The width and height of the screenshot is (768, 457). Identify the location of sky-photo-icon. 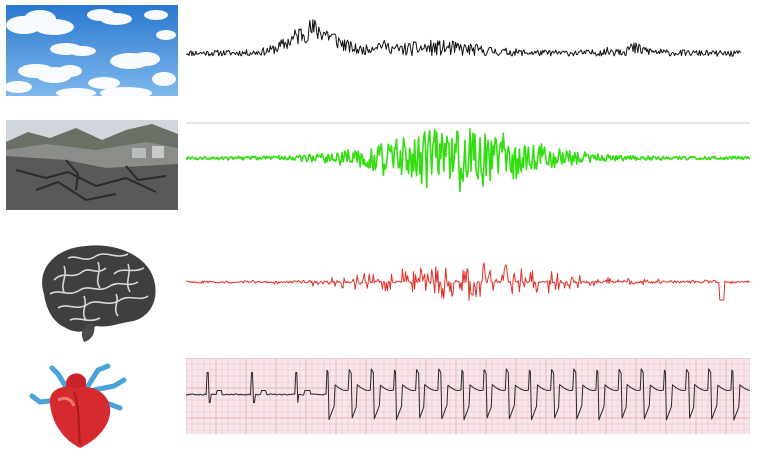
(92, 50).